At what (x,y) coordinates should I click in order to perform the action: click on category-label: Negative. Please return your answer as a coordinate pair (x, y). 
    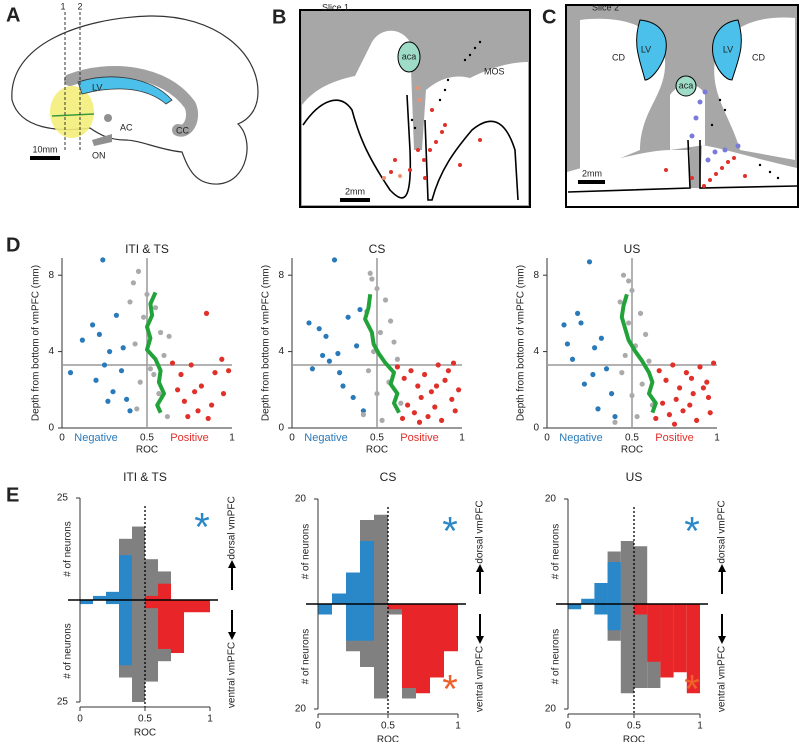
    Looking at the image, I should click on (95, 438).